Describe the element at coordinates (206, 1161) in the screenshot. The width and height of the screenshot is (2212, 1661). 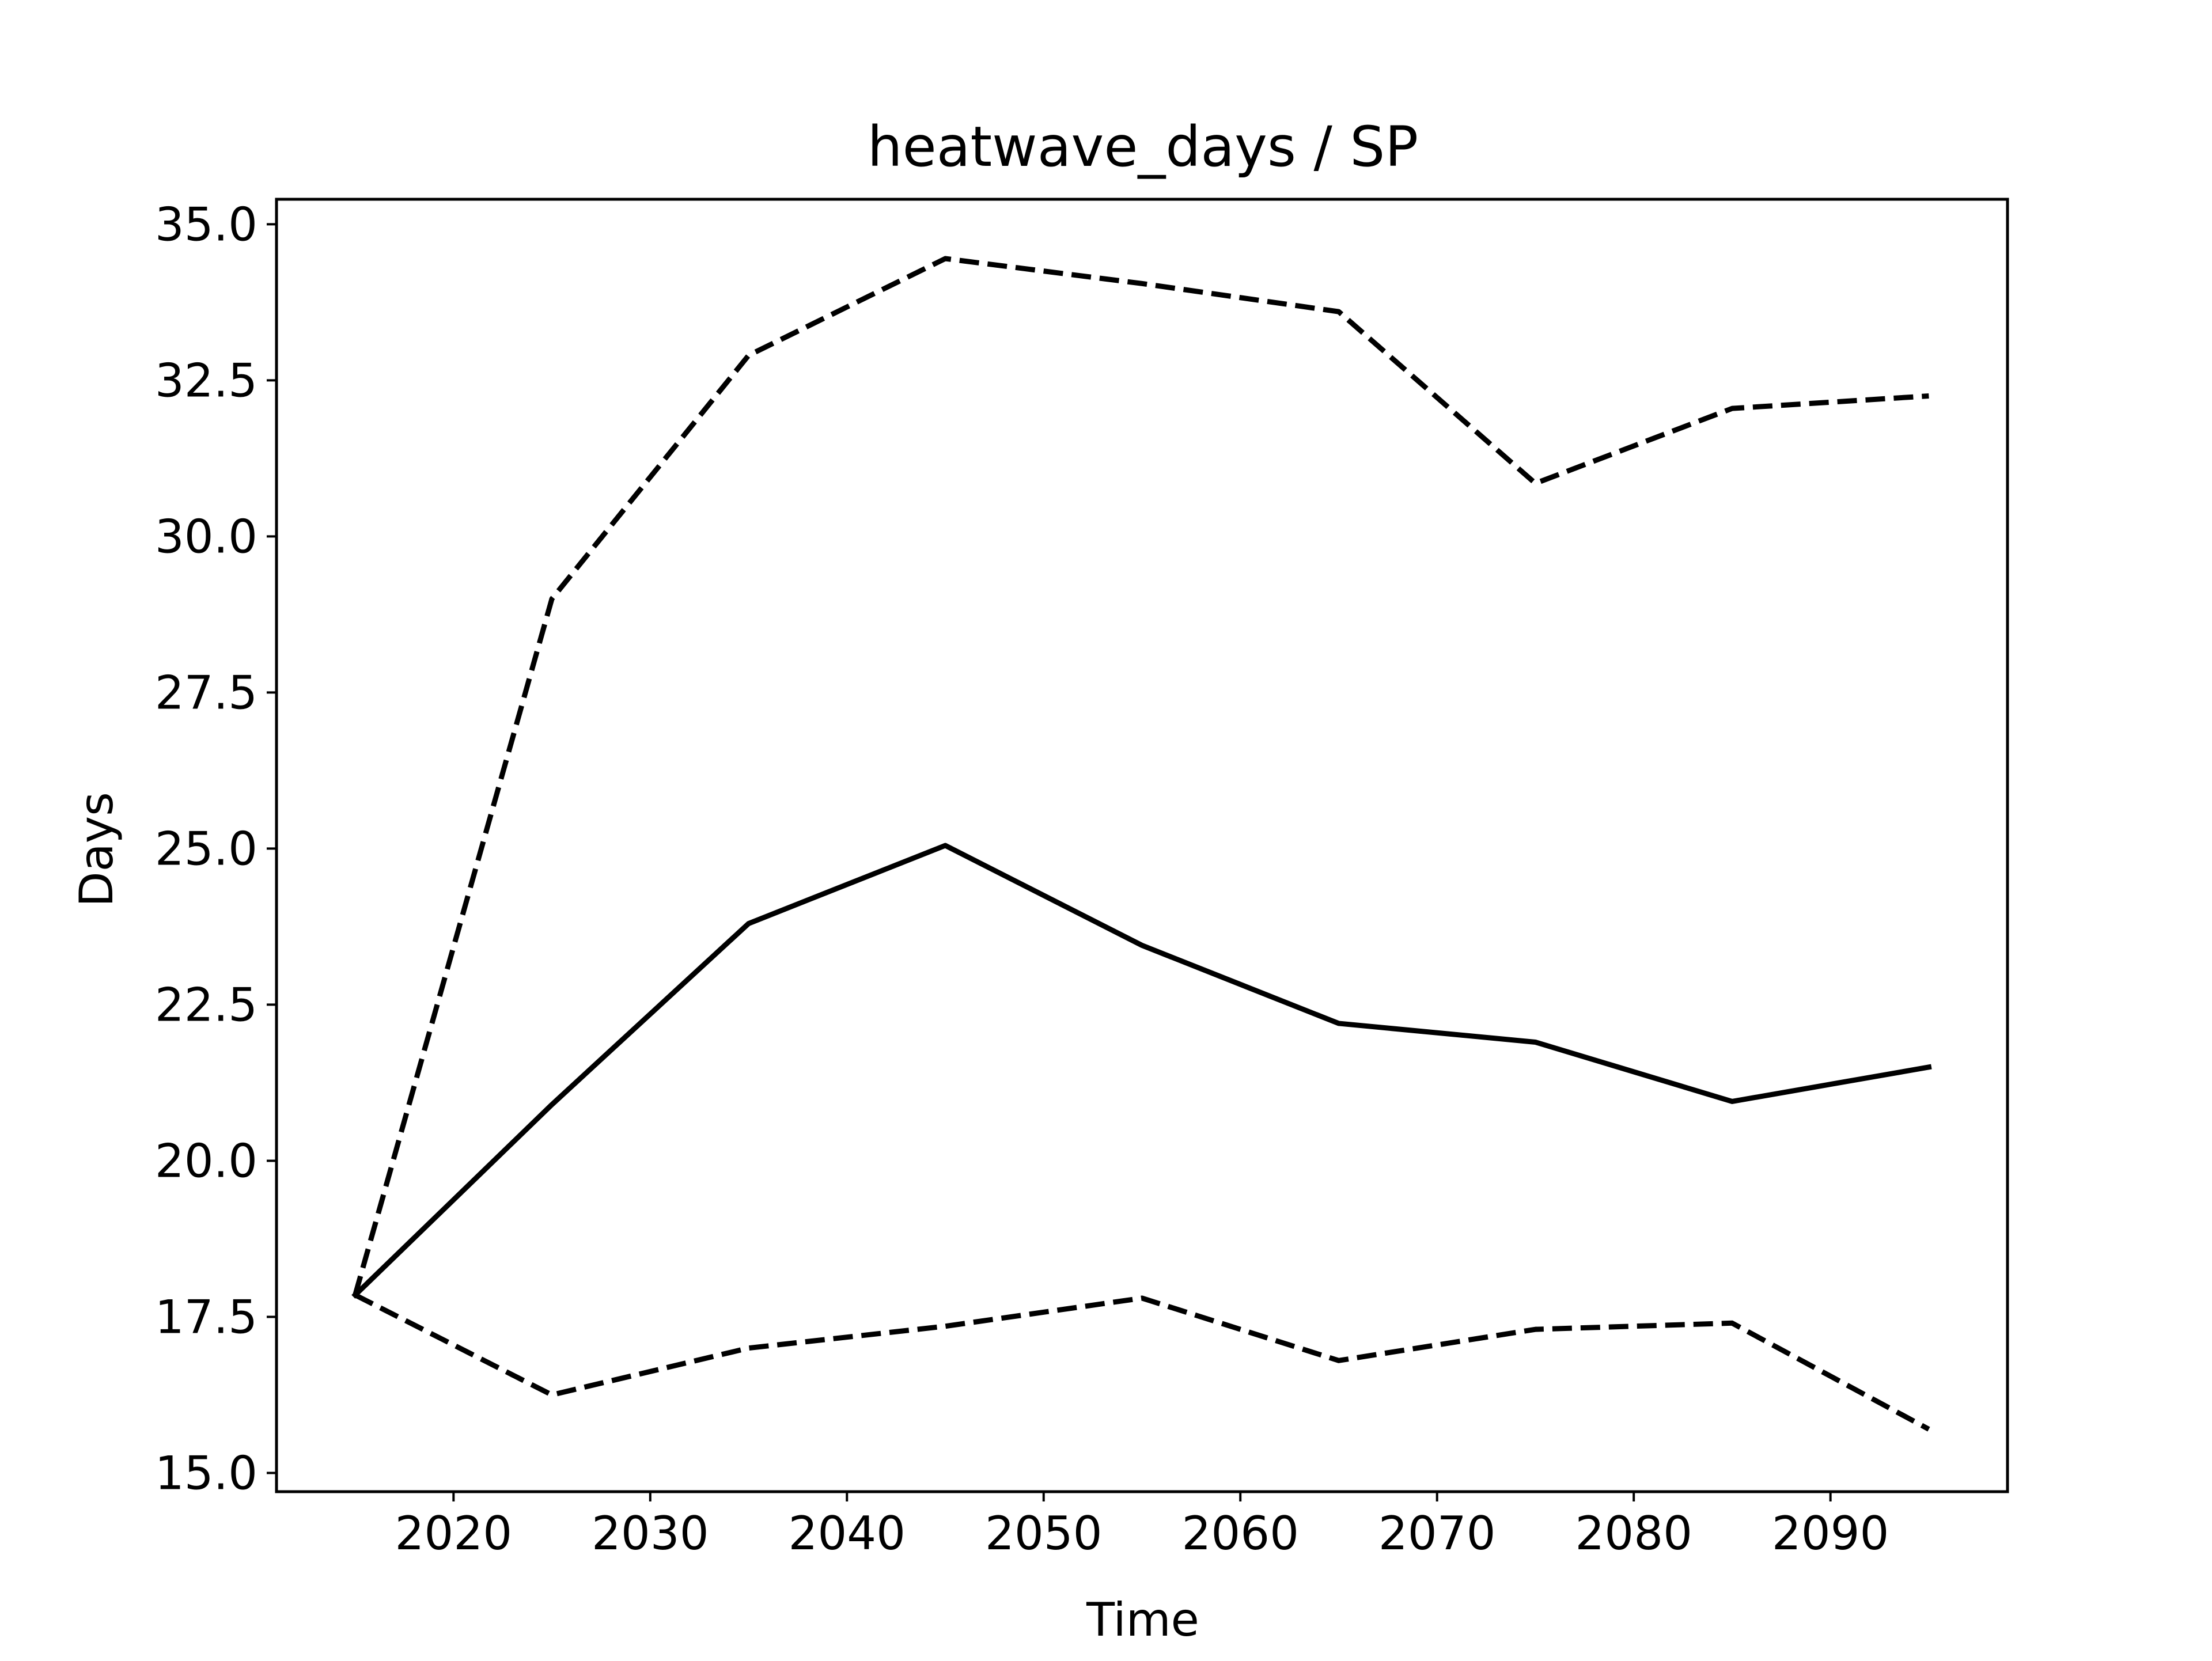
I see `y-tick-label: 20.0` at that location.